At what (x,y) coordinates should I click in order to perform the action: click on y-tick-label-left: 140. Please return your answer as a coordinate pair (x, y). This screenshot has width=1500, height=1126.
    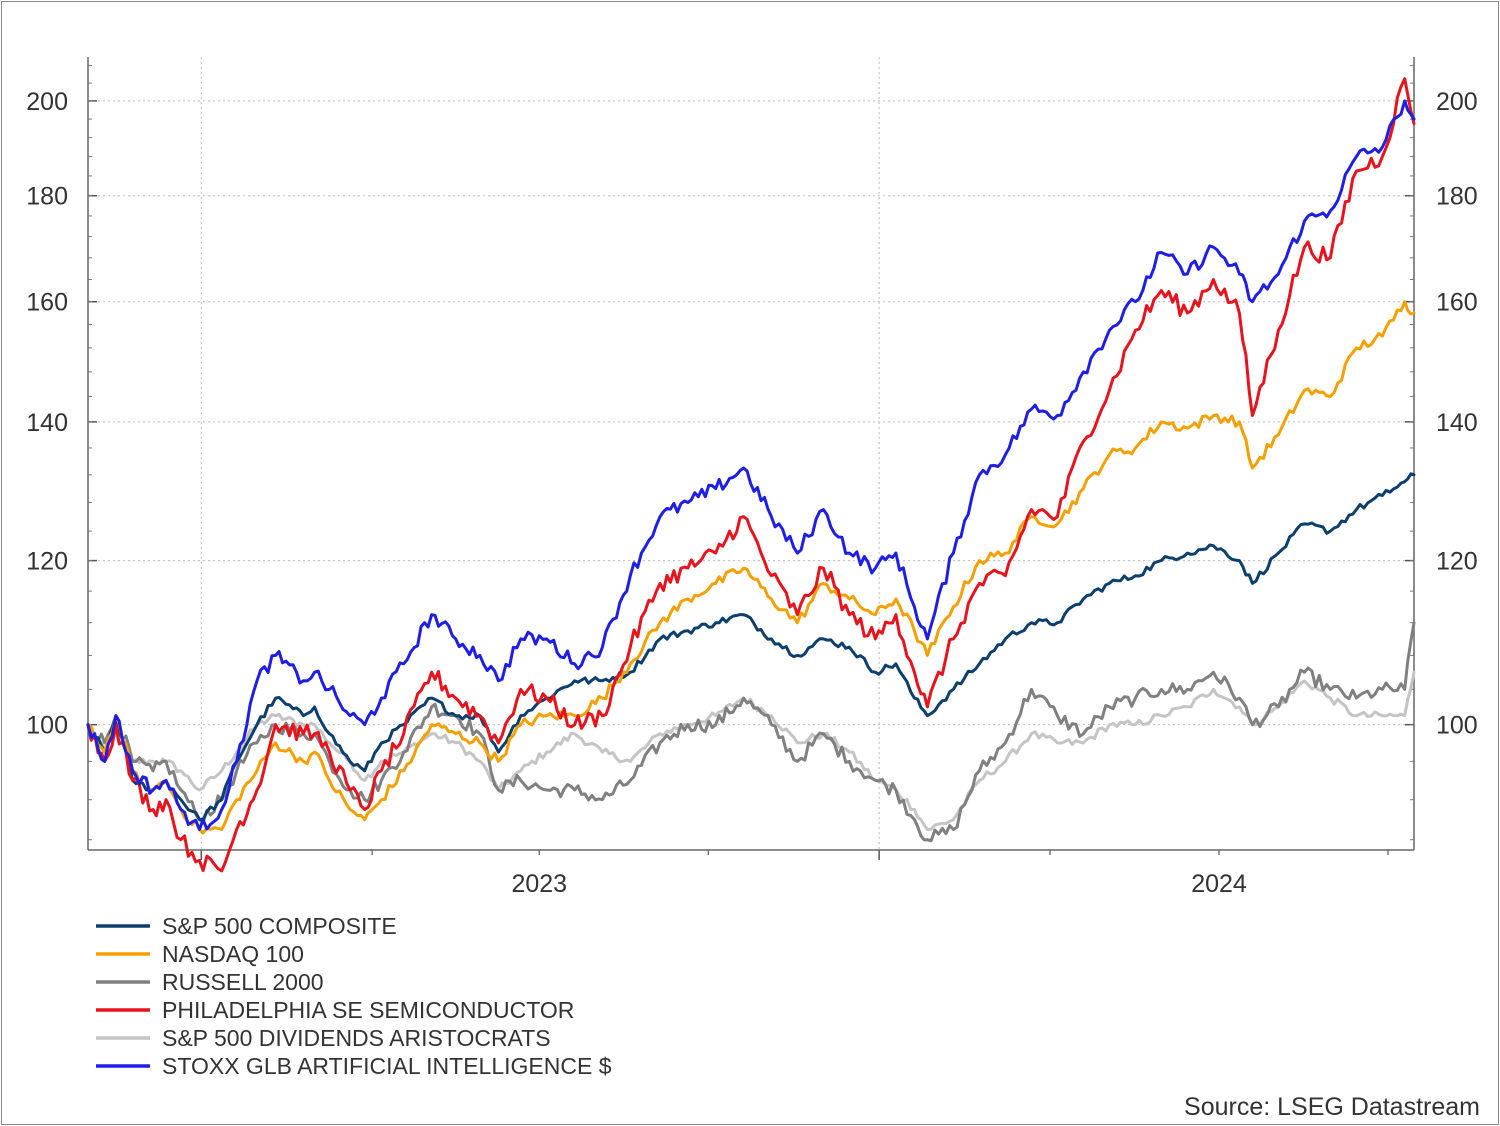
    Looking at the image, I should click on (47, 423).